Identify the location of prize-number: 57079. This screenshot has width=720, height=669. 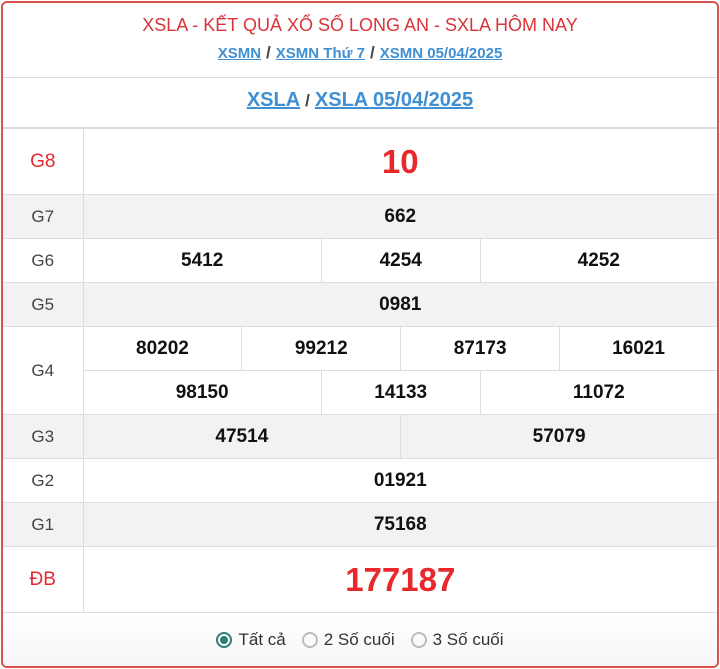
(558, 436).